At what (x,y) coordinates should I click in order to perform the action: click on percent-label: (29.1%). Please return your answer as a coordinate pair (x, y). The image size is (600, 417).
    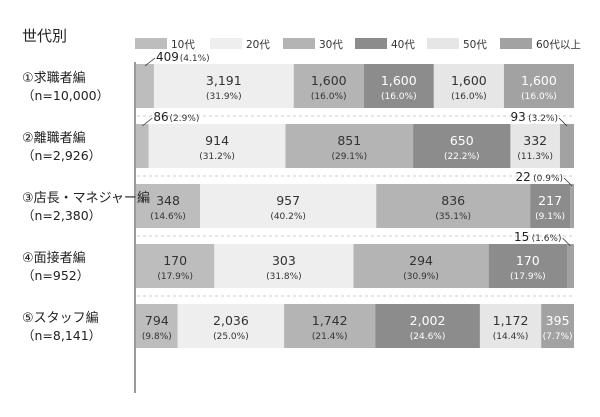
    Looking at the image, I should click on (349, 157).